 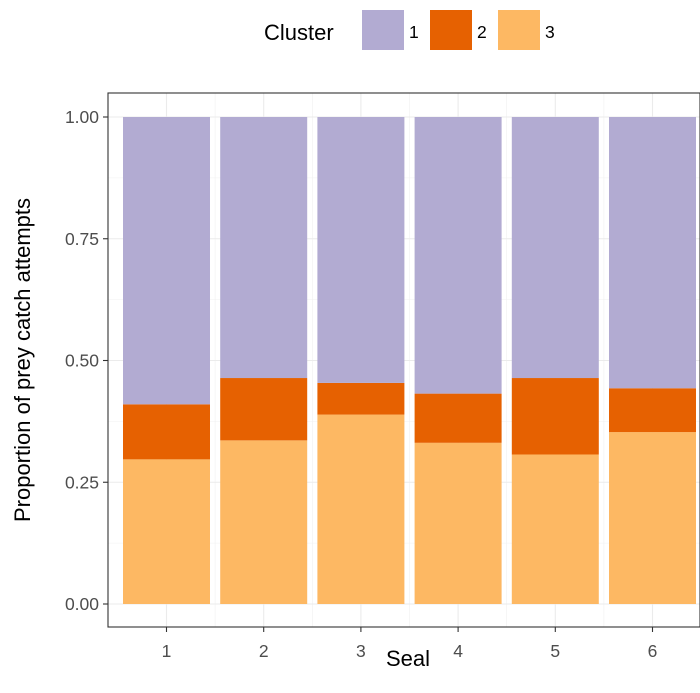 What do you see at coordinates (550, 32) in the screenshot?
I see `legend-label-cluster-3: 3` at bounding box center [550, 32].